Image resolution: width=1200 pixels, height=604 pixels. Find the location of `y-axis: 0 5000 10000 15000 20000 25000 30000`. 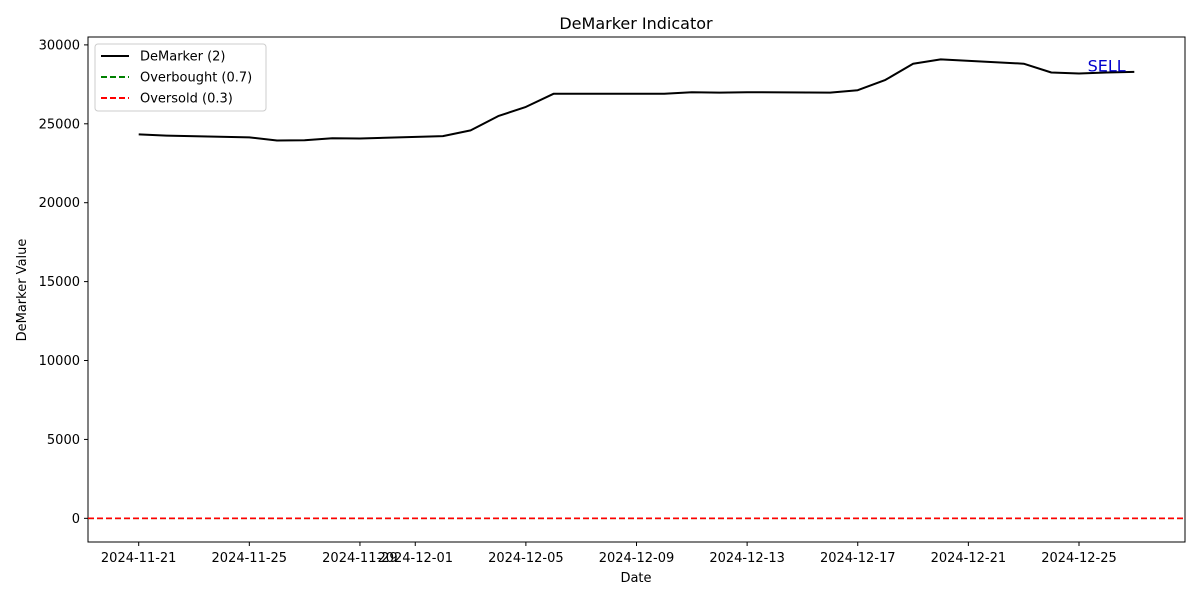

y-axis: 0 5000 10000 15000 20000 25000 30000 is located at coordinates (63, 282).